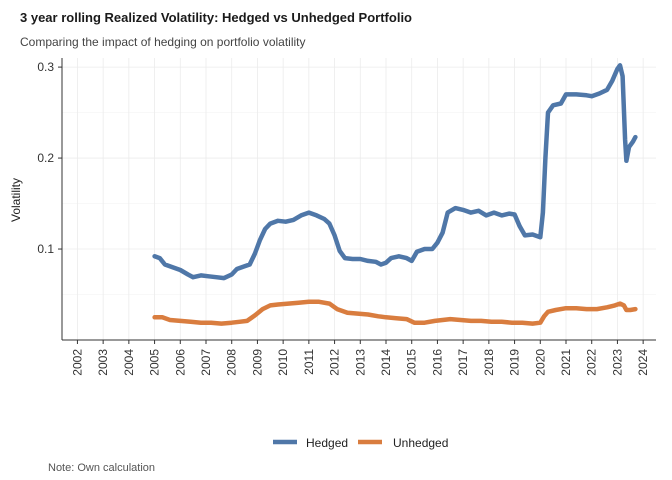  Describe the element at coordinates (395, 312) in the screenshot. I see `series-line-unhedged` at that location.